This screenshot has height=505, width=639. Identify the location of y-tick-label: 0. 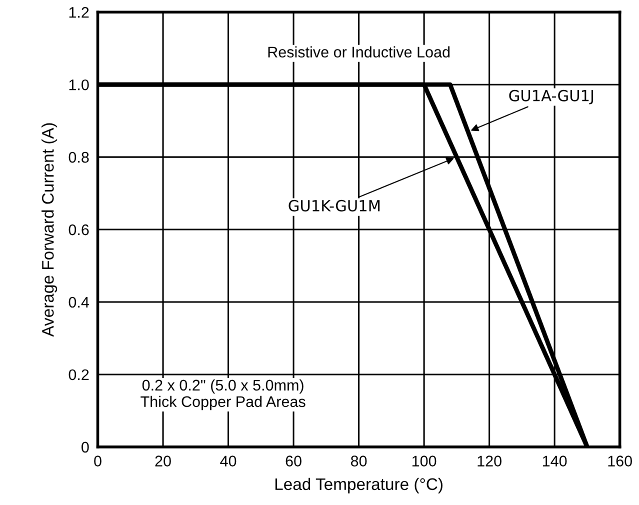
(85, 447).